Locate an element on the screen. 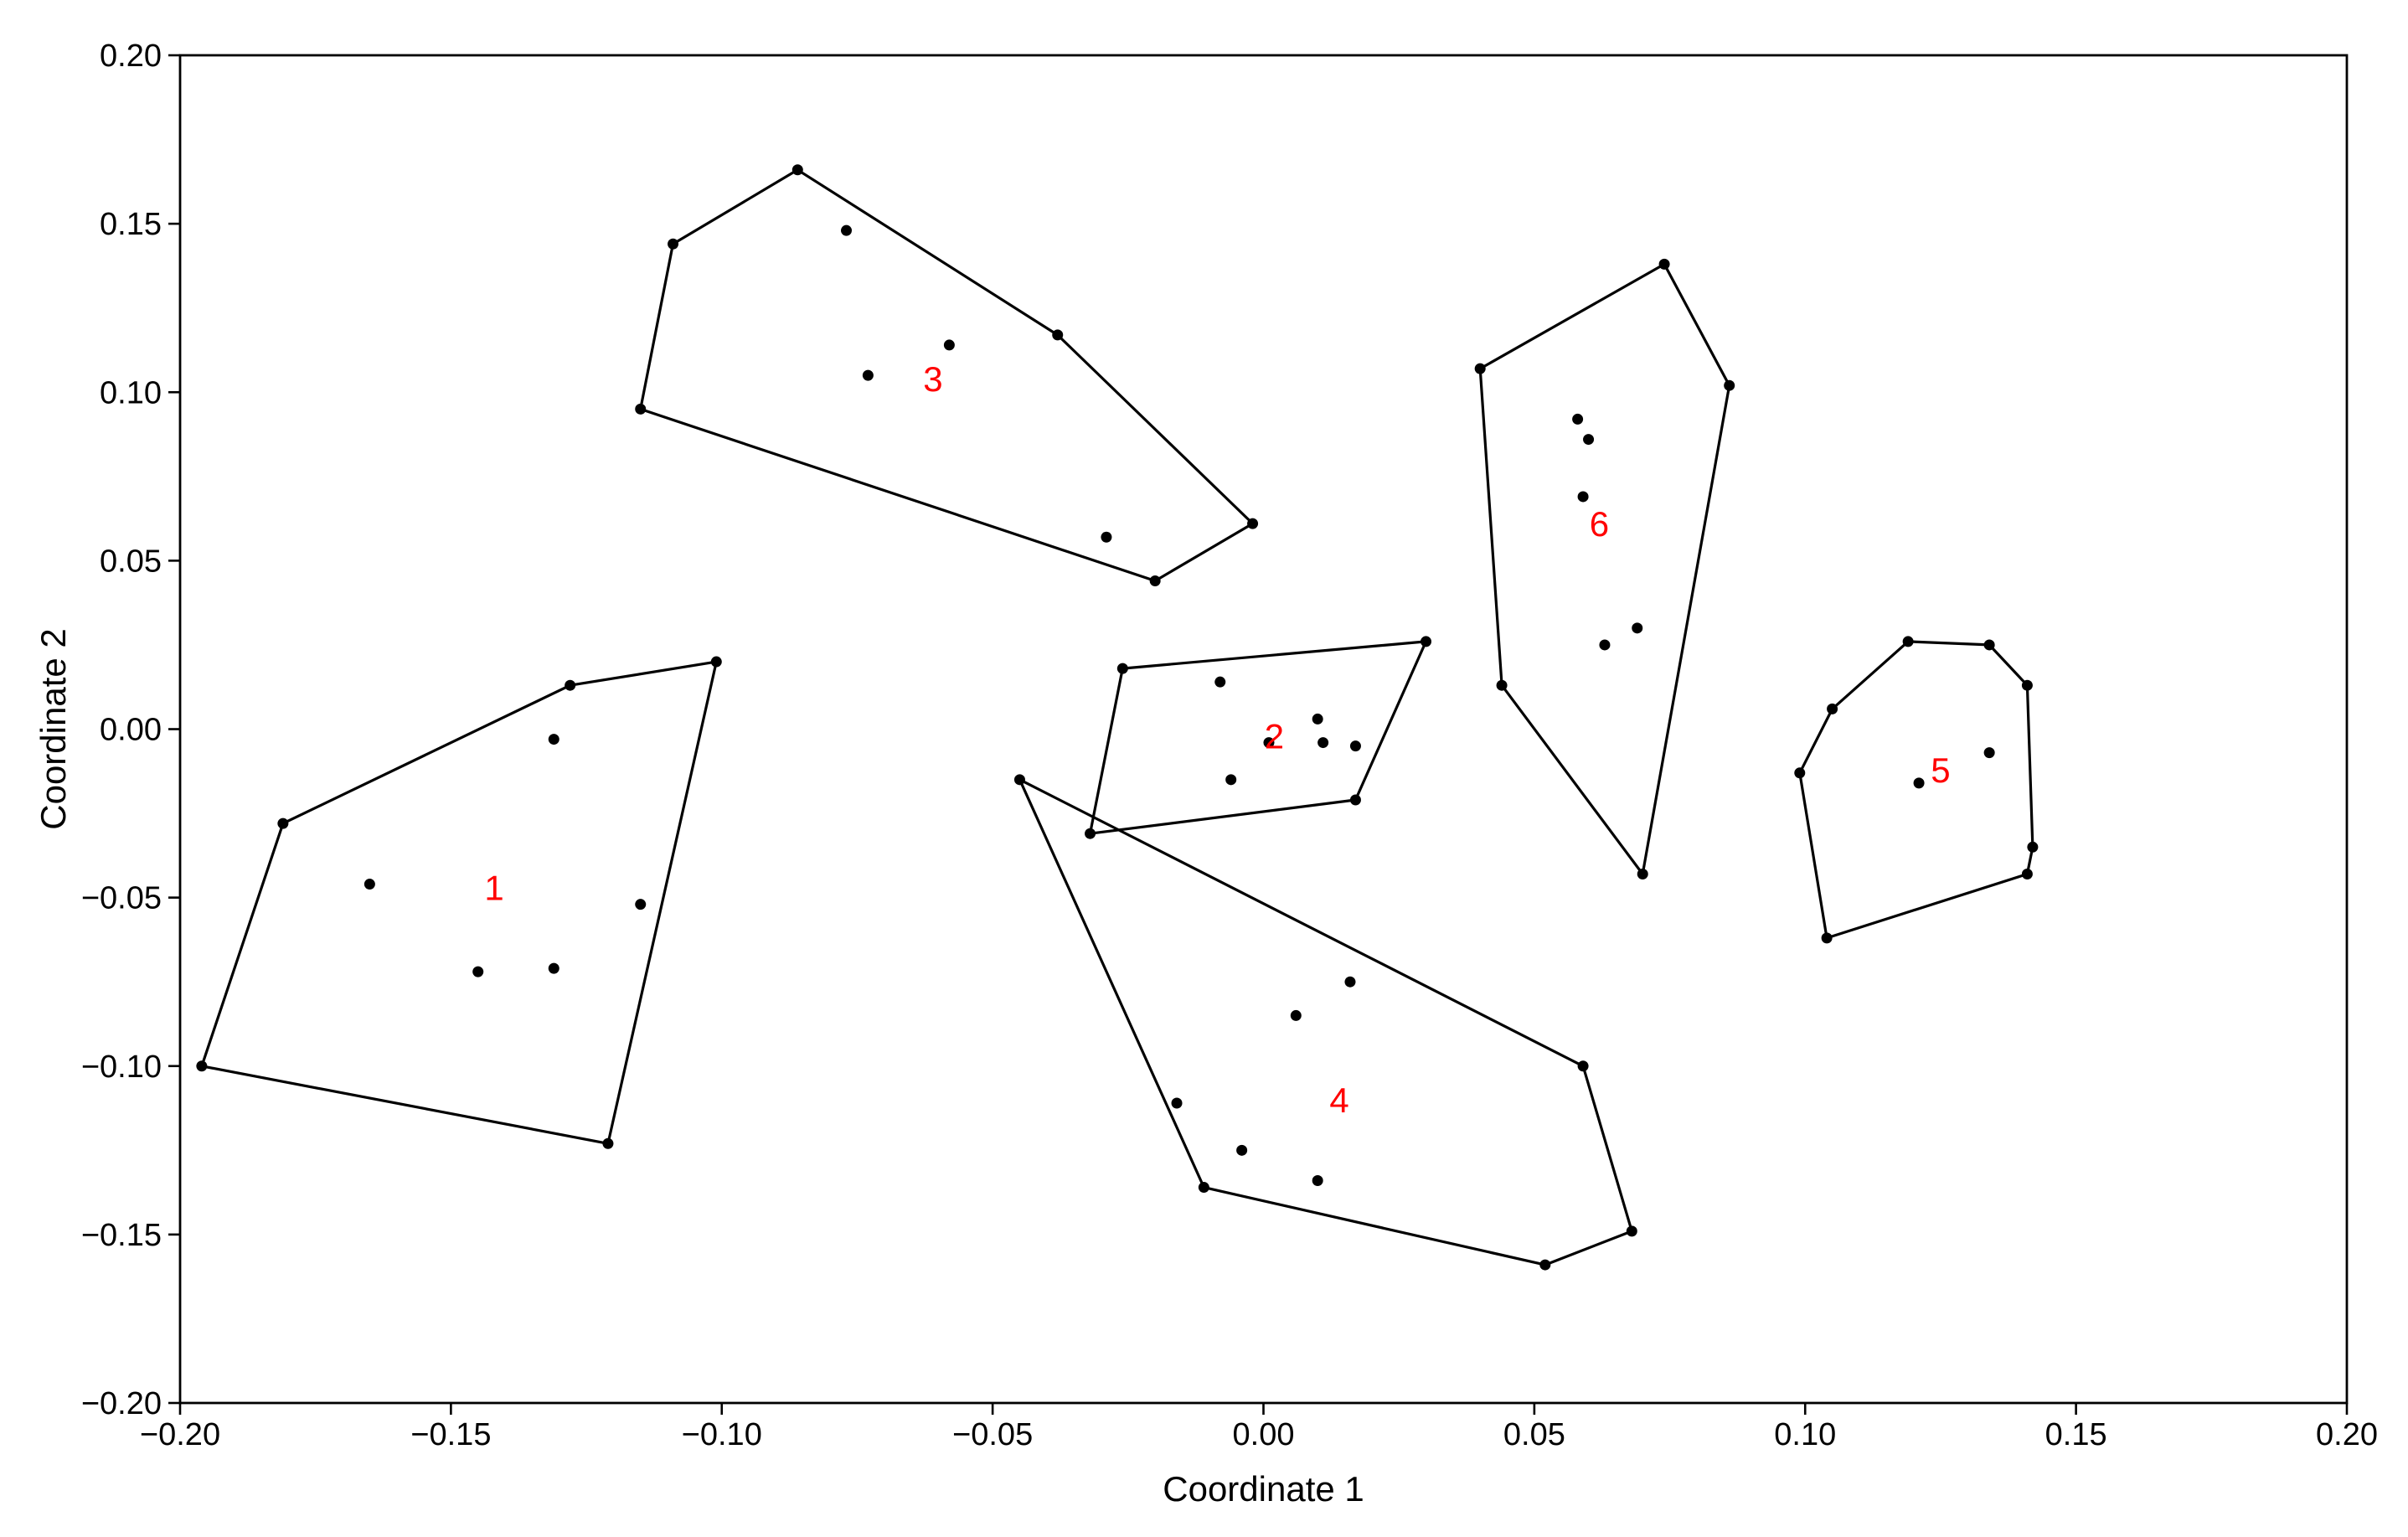  x-axis-title: Coordinate 1 is located at coordinates (1263, 1489).